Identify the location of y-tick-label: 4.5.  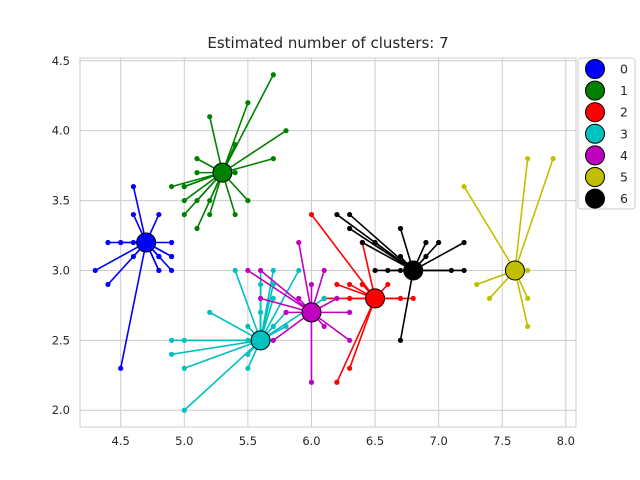
(61, 61).